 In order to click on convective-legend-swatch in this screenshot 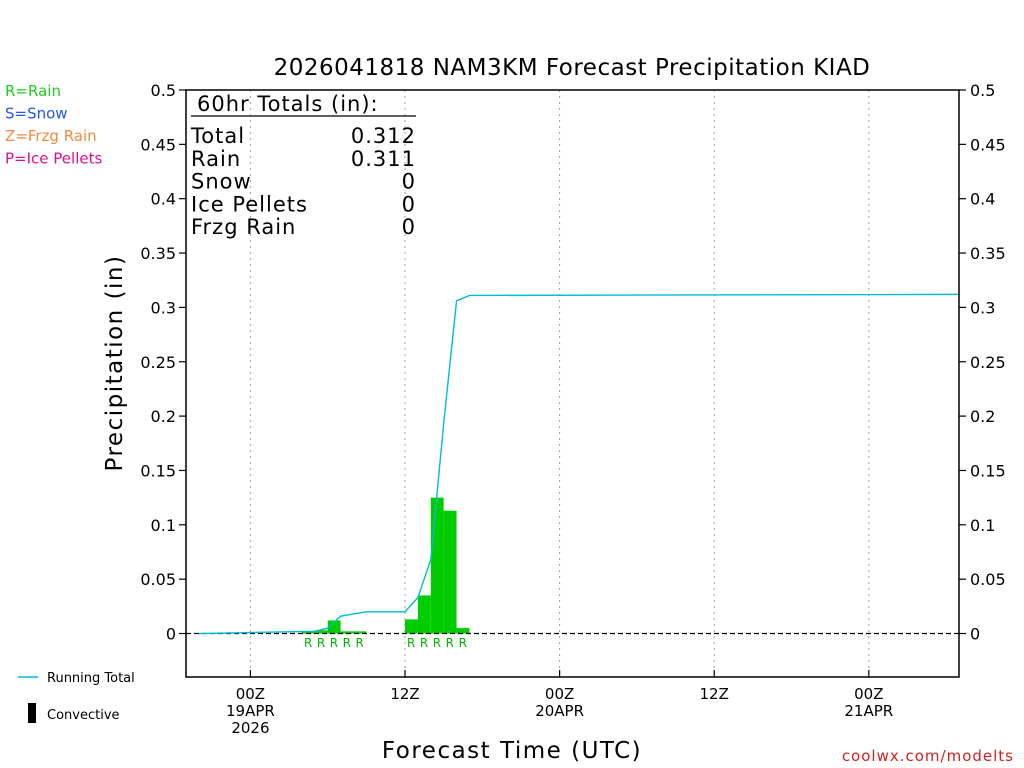, I will do `click(32, 713)`.